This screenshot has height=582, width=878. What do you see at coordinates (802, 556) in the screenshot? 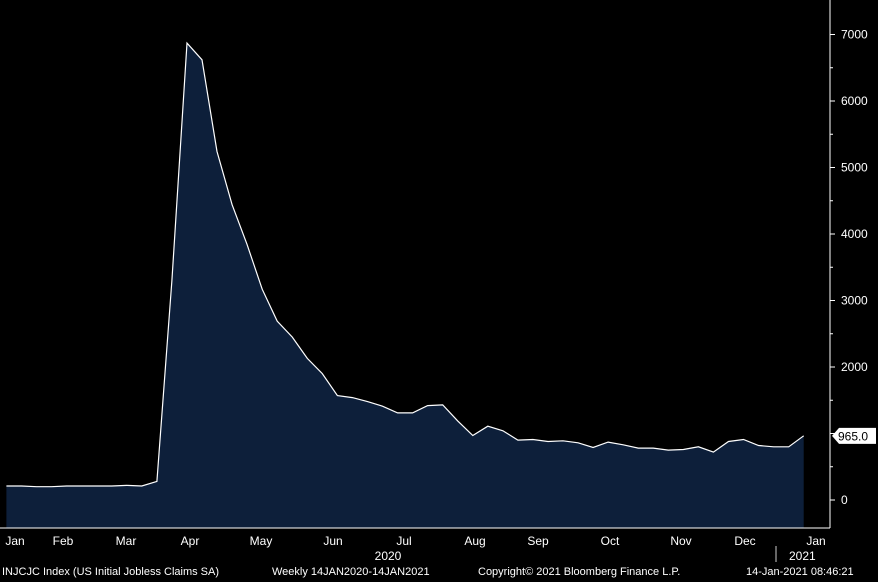
I see `year-label: 2021` at bounding box center [802, 556].